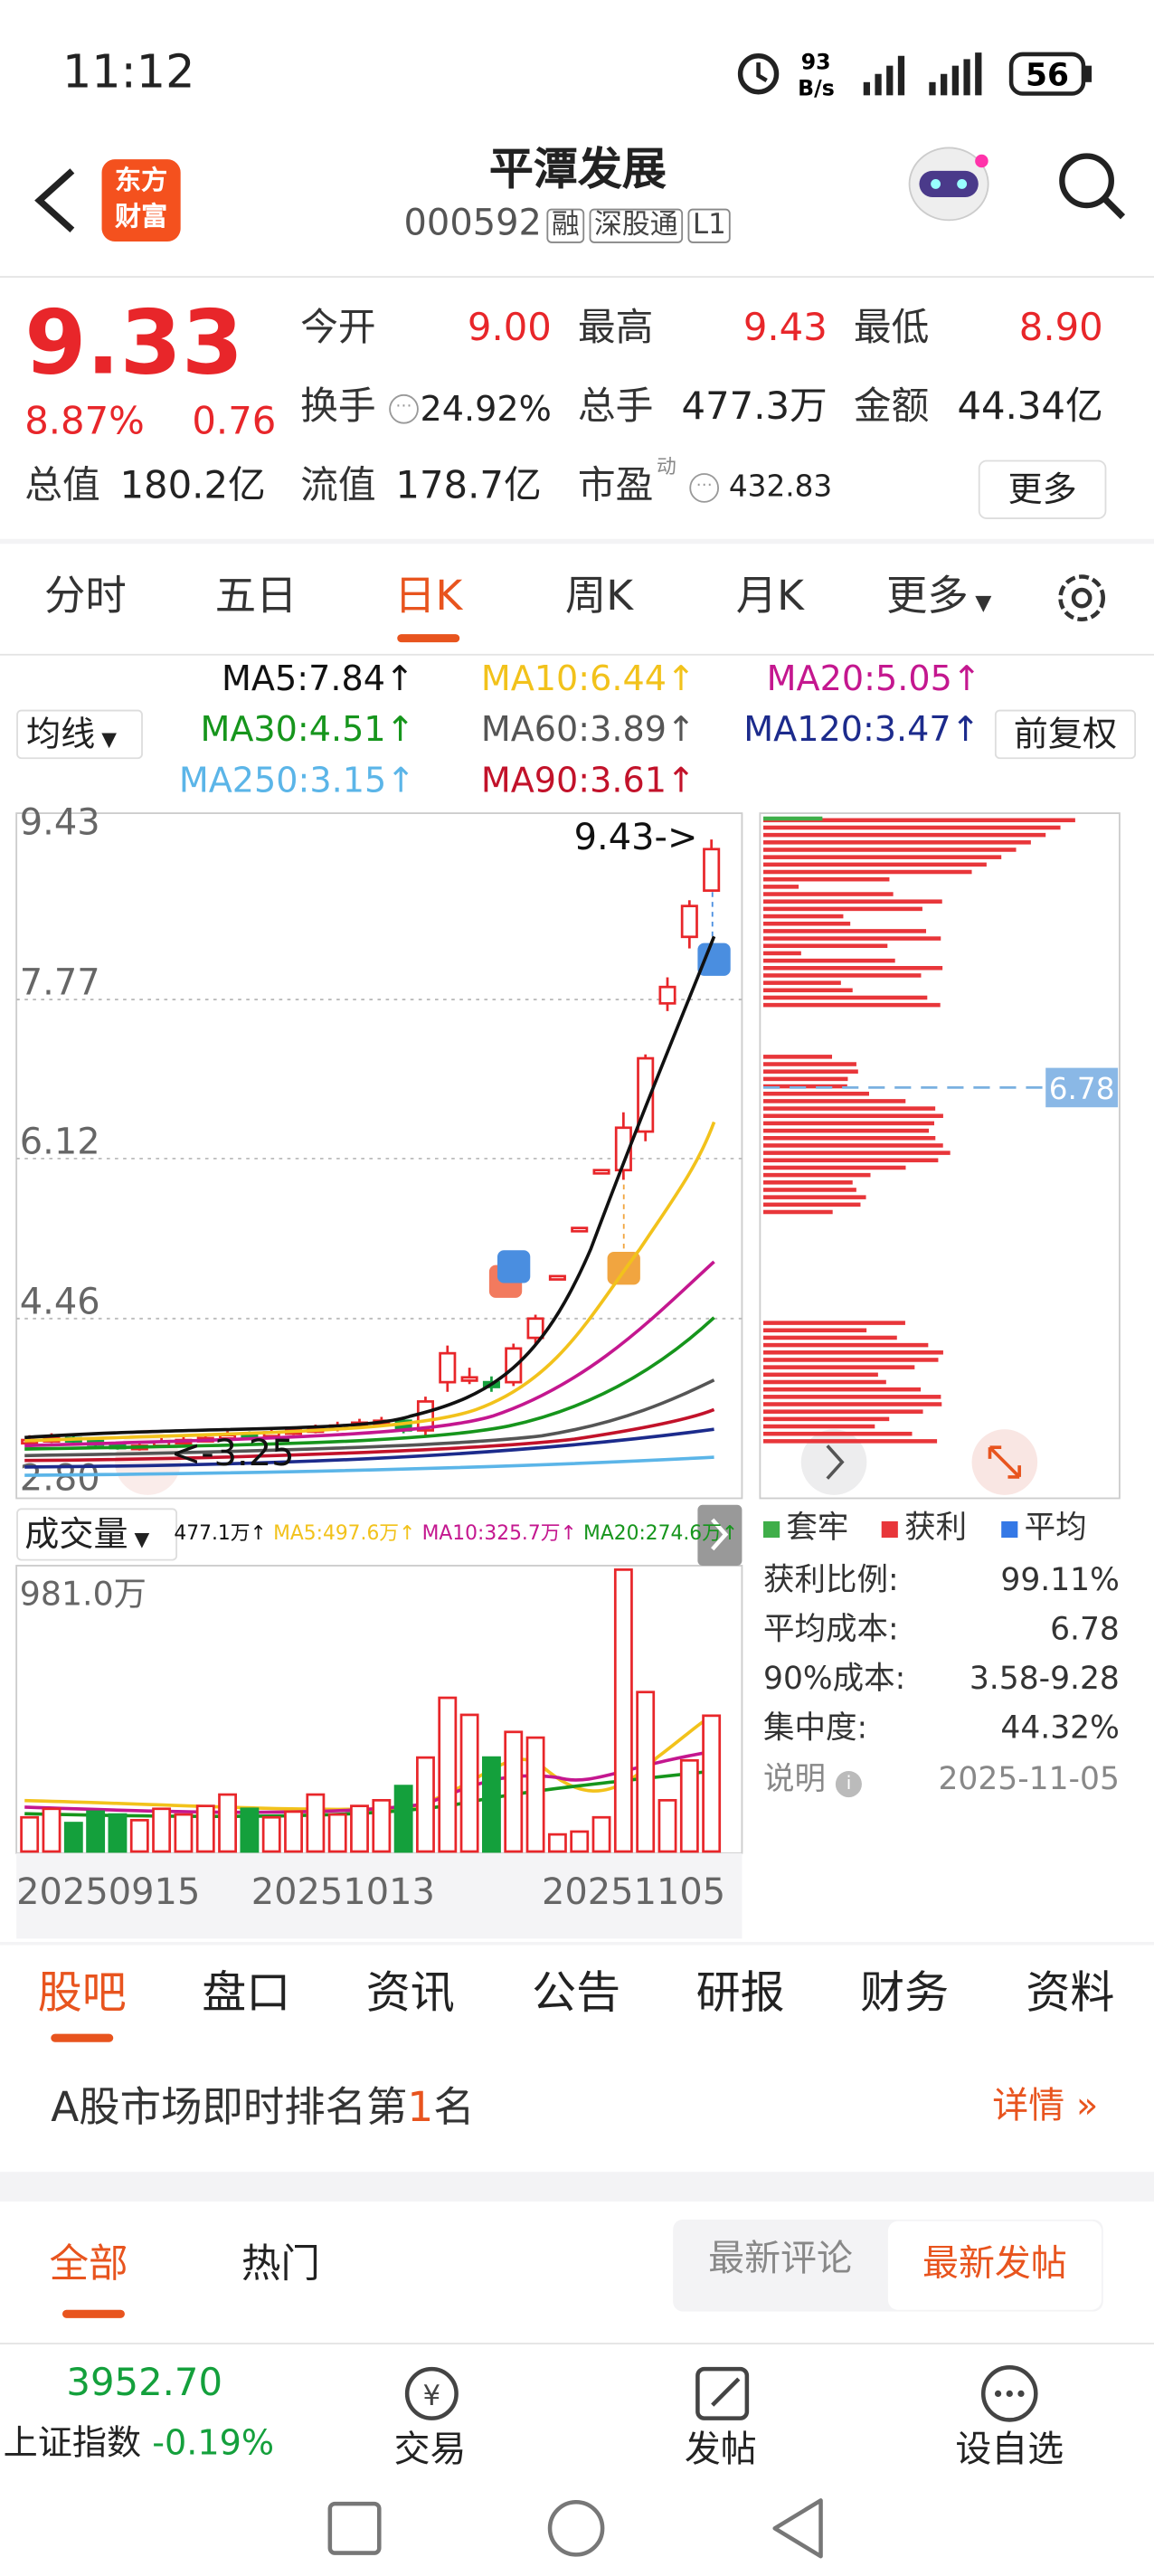  I want to click on action: 设自选, so click(1010, 2450).